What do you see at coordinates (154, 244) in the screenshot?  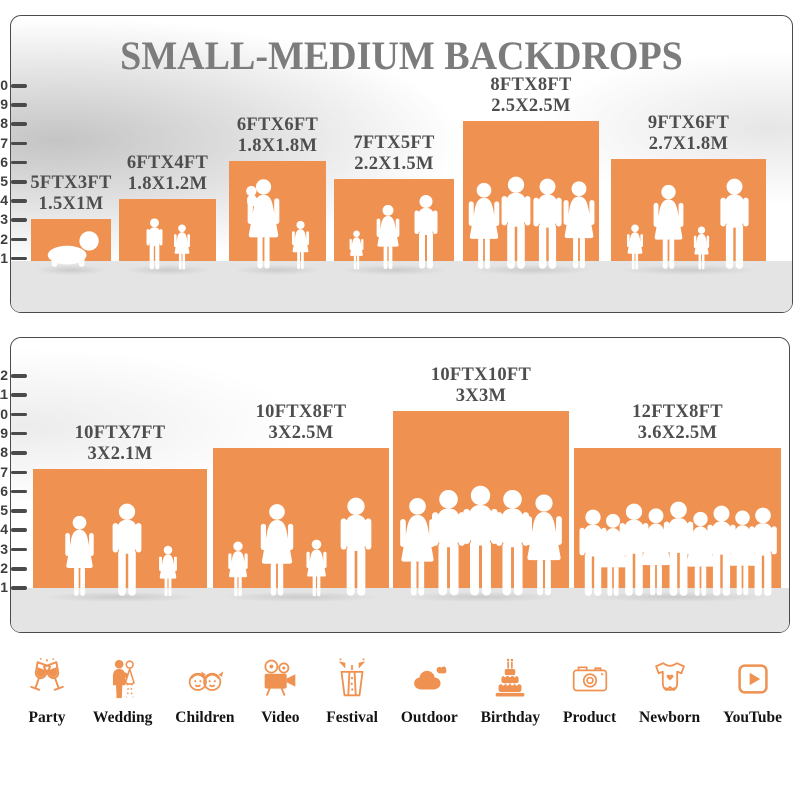 I see `boy-silhouette` at bounding box center [154, 244].